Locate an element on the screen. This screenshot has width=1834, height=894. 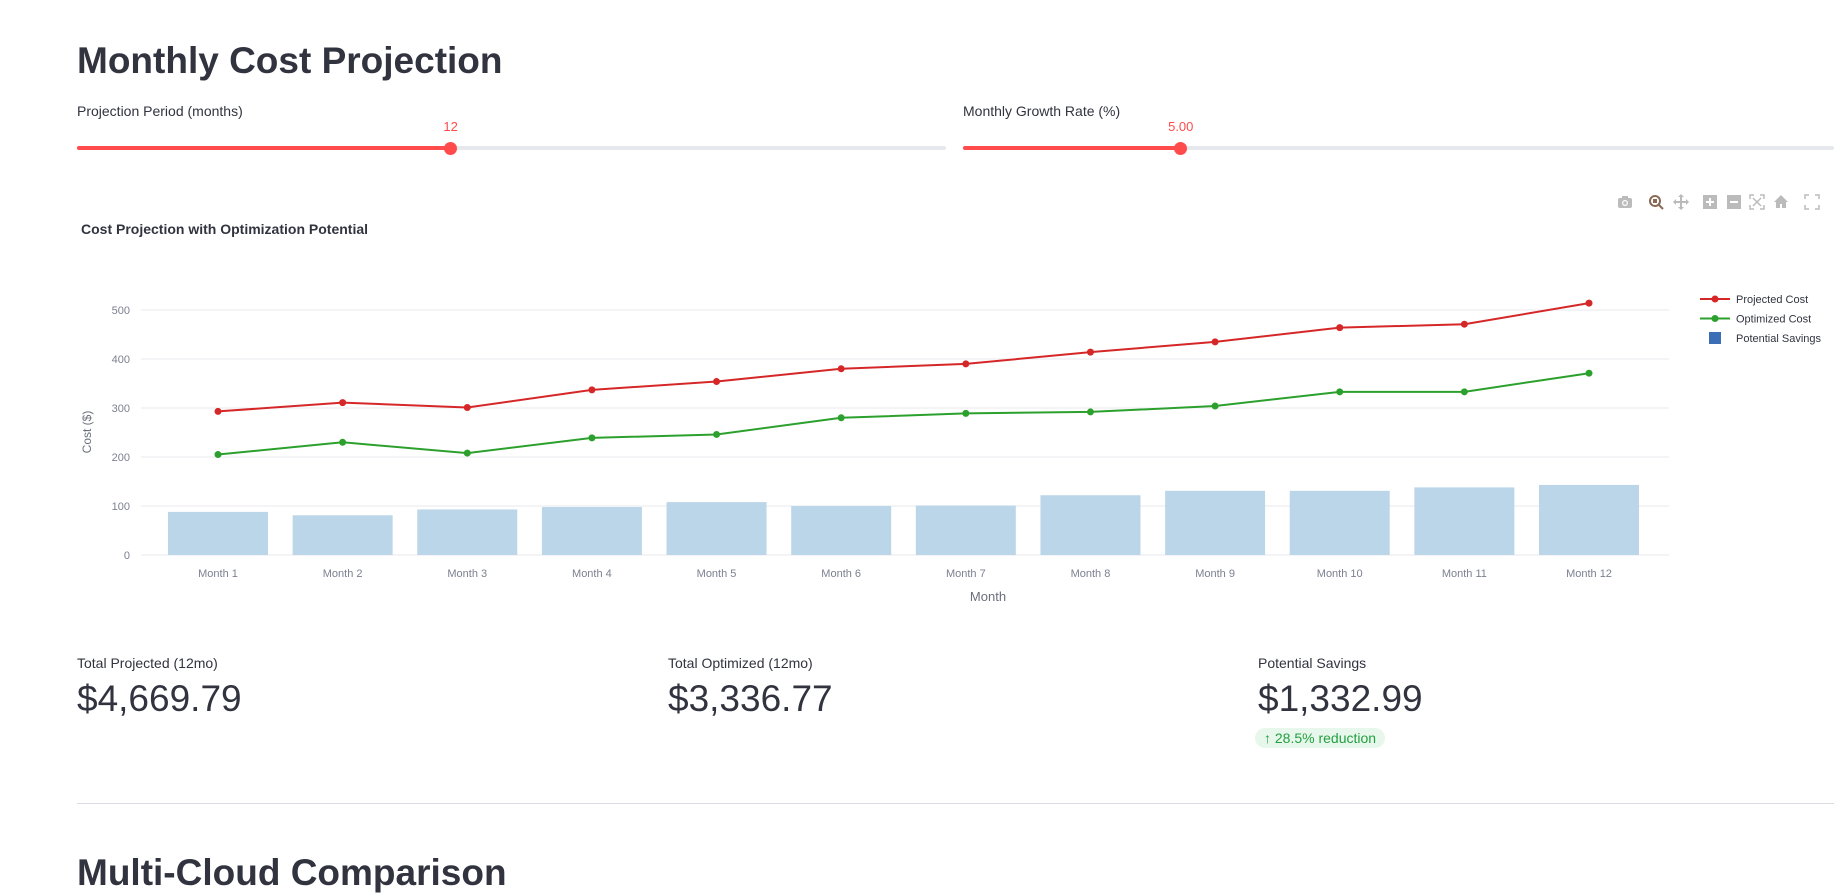
zoom-icon is located at coordinates (1656, 202).